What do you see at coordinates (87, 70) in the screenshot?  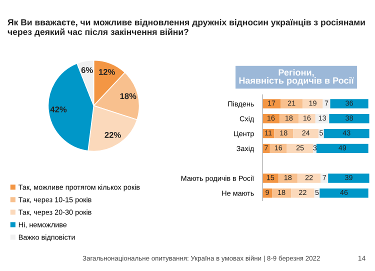 I see `data-label: 6%` at bounding box center [87, 70].